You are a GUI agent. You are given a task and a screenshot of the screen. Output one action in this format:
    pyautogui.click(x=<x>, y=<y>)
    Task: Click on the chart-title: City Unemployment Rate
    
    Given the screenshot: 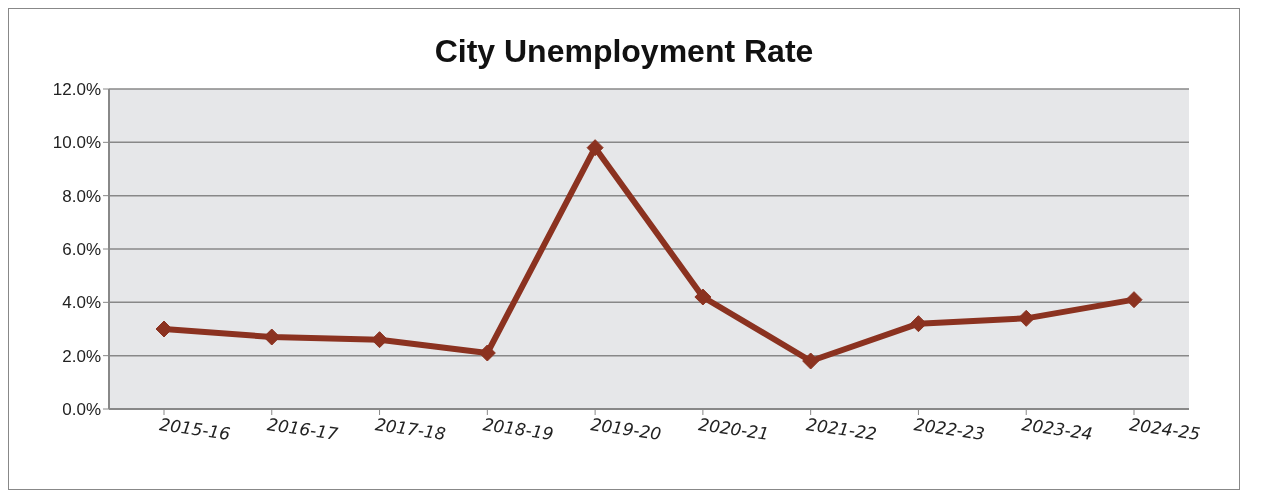 What is the action you would take?
    pyautogui.click(x=624, y=52)
    